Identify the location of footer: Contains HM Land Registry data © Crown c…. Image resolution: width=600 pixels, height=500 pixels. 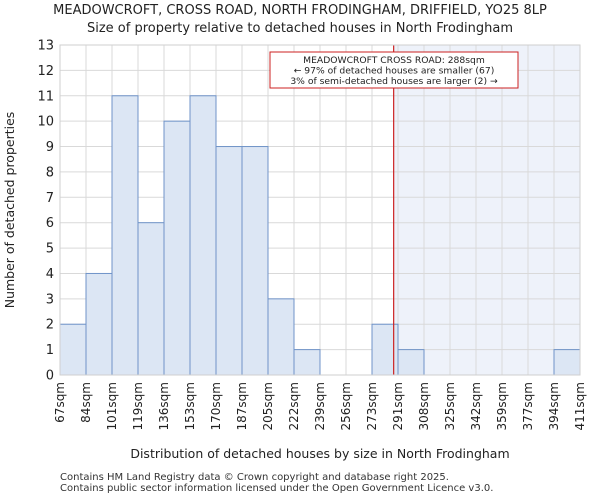
(276, 483).